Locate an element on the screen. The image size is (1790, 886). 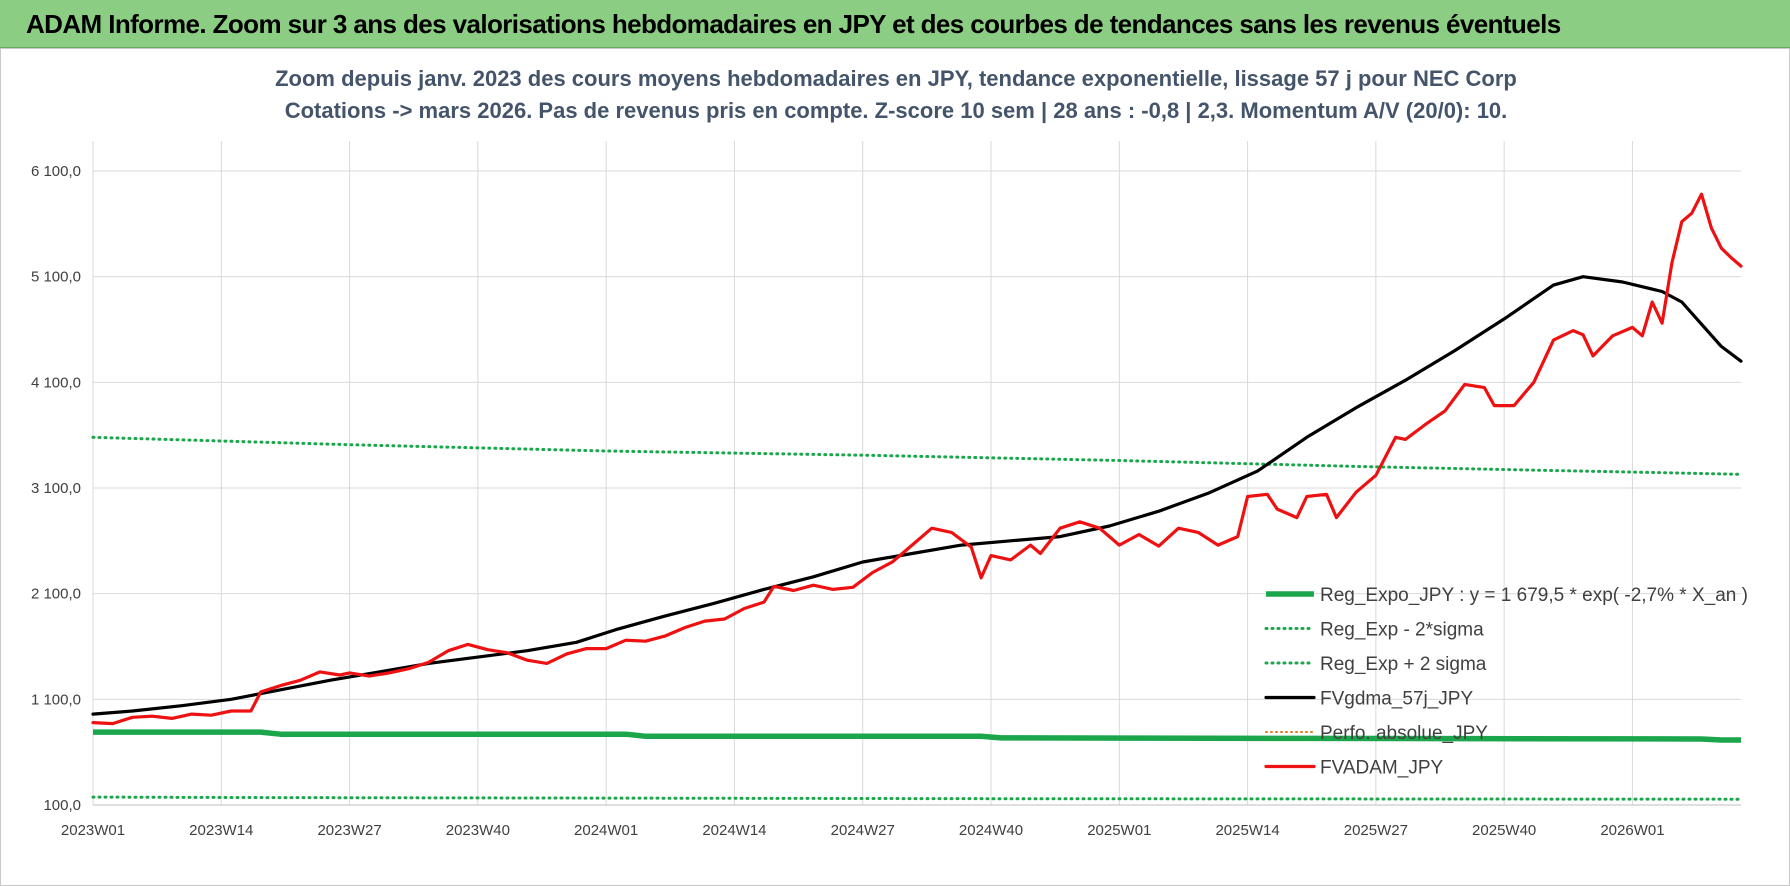
y-tick-label: 1 100,0 is located at coordinates (56, 699).